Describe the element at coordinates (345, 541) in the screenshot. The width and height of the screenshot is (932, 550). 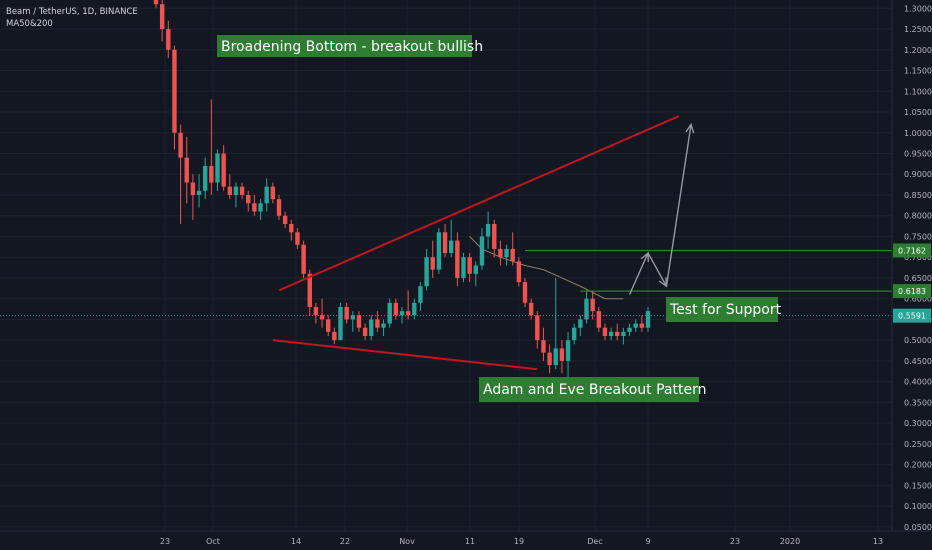
I see `time-tick-label: 22` at that location.